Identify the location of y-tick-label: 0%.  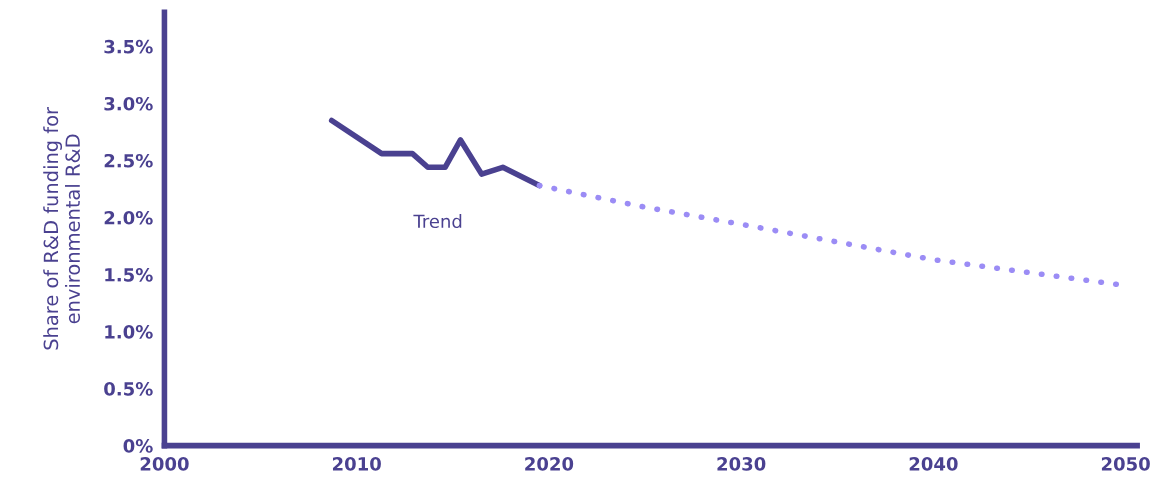
(138, 446).